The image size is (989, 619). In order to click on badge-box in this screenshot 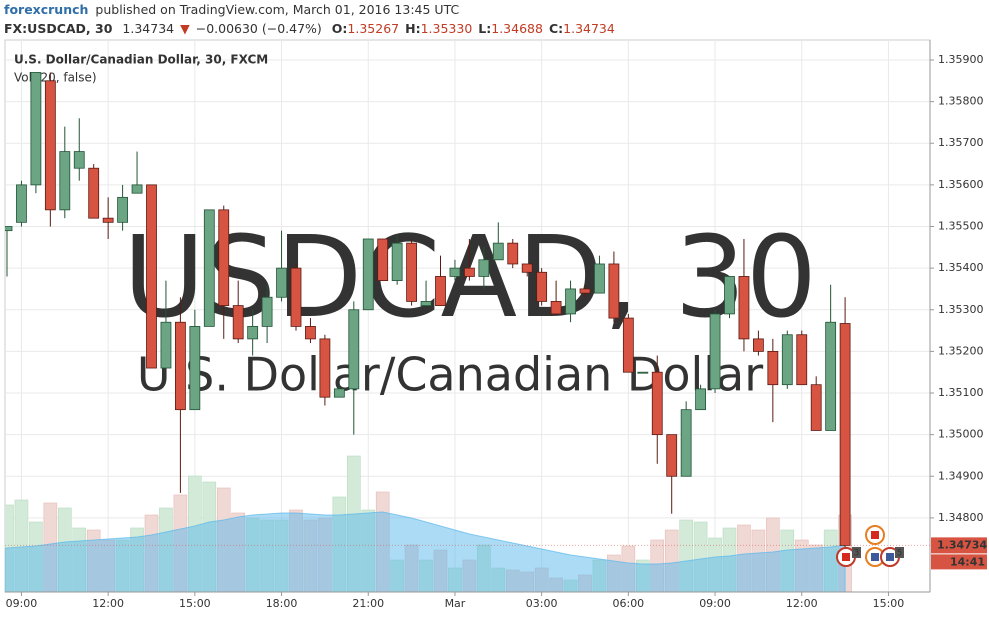, I will do `click(856, 552)`.